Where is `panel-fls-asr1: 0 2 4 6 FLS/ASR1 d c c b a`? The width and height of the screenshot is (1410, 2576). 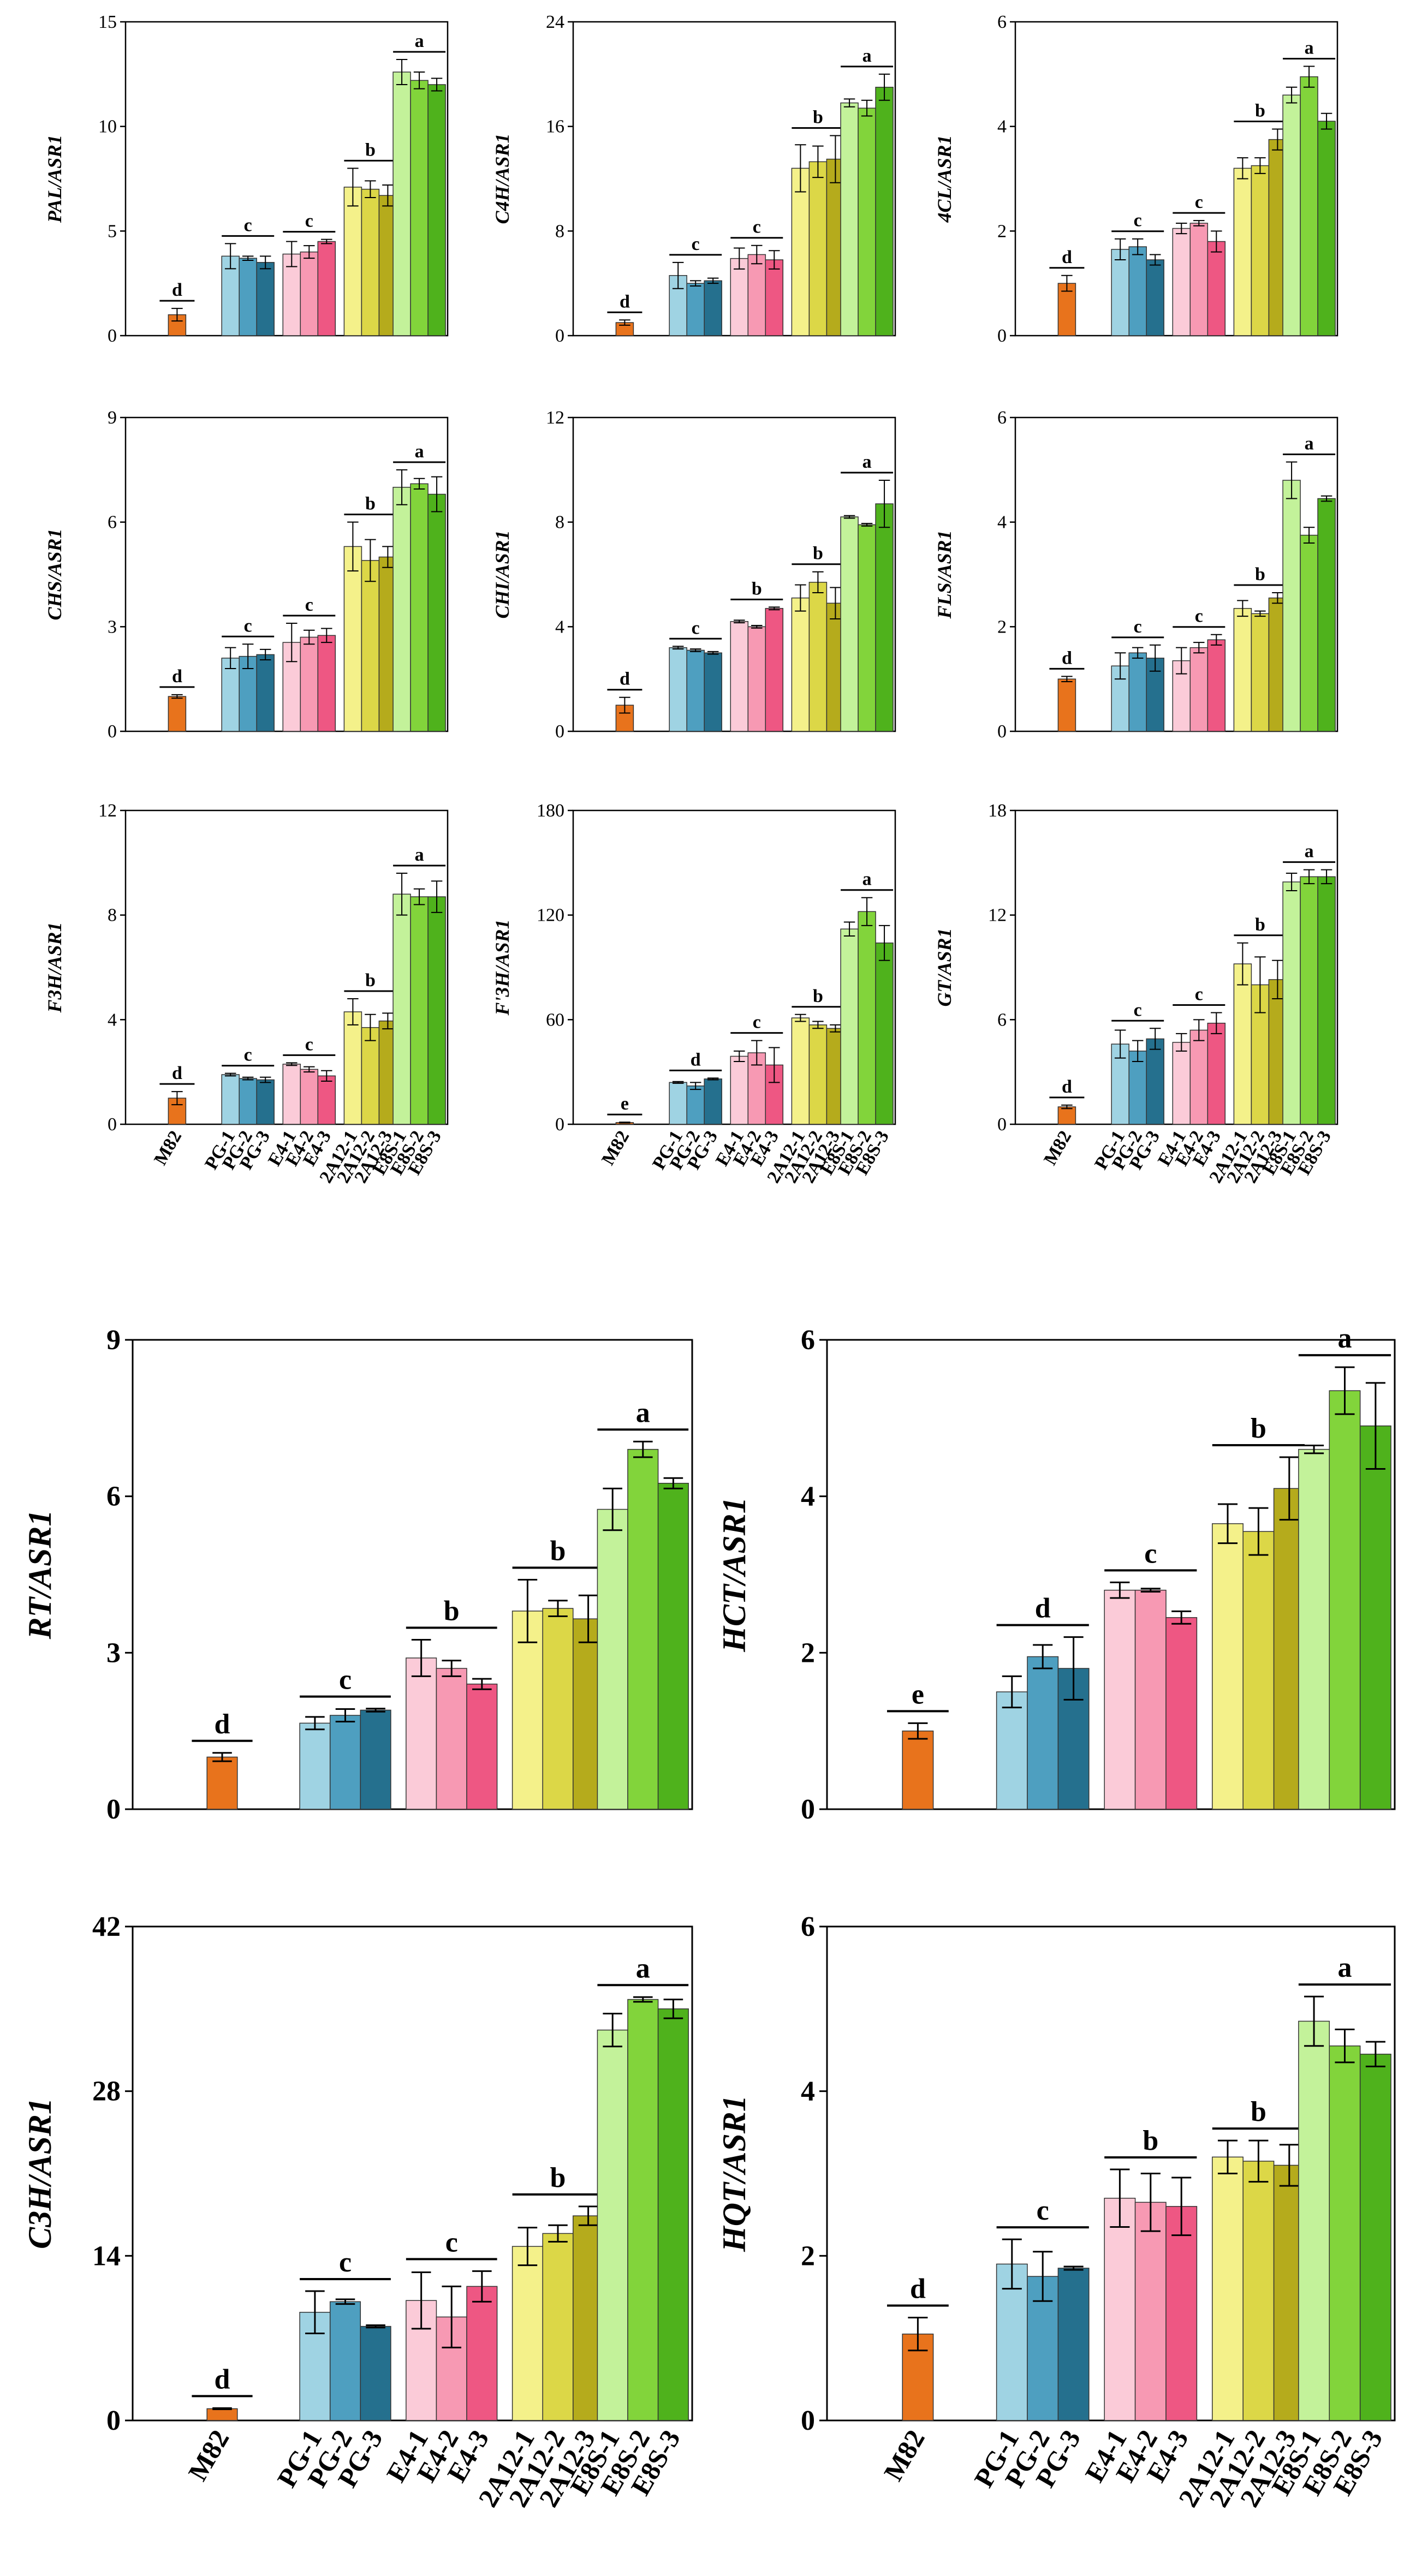 panel-fls-asr1: 0 2 4 6 FLS/ASR1 d c c b a is located at coordinates (1135, 575).